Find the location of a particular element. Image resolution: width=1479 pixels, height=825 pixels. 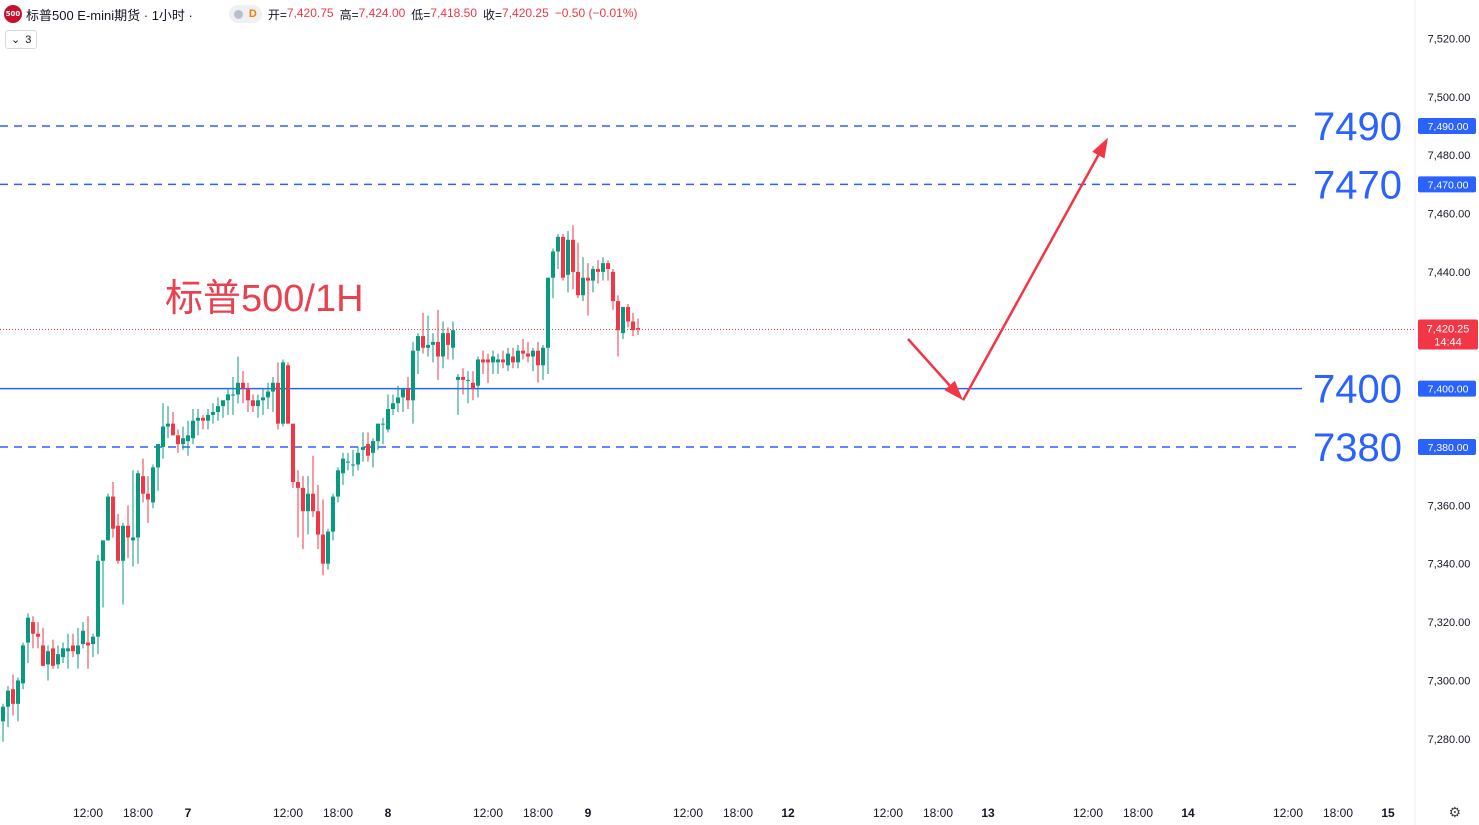

level-price-tag-text: 7,380.00 is located at coordinates (1448, 448).